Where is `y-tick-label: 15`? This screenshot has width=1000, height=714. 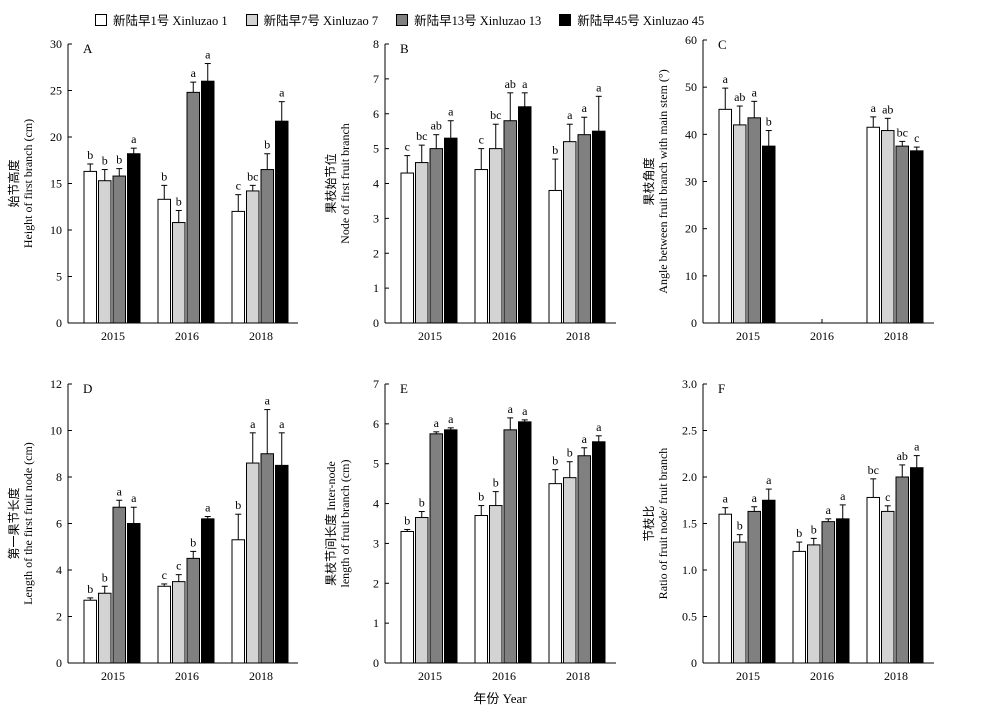
y-tick-label: 15 is located at coordinates (56, 184).